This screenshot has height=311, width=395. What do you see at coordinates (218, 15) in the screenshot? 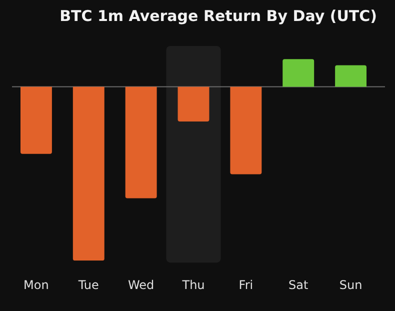
I see `chart-title: BTC 1m Average Return By Day (UTC)` at bounding box center [218, 15].